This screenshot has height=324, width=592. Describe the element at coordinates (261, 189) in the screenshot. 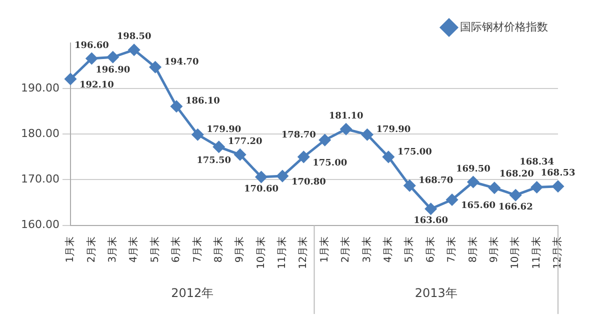

I see `data-label: 170.60` at that location.